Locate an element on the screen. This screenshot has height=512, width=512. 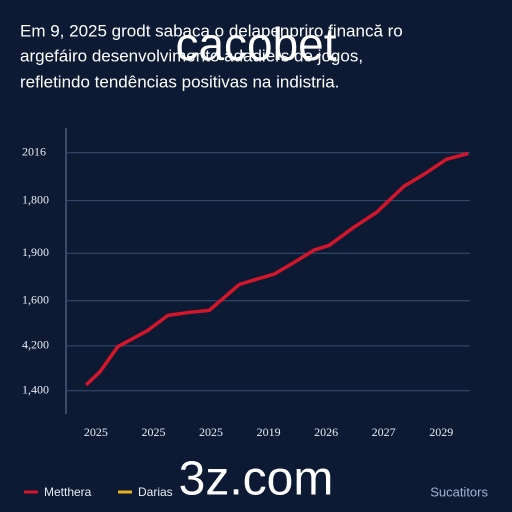
y-tick-label: 1,900 is located at coordinates (35, 252).